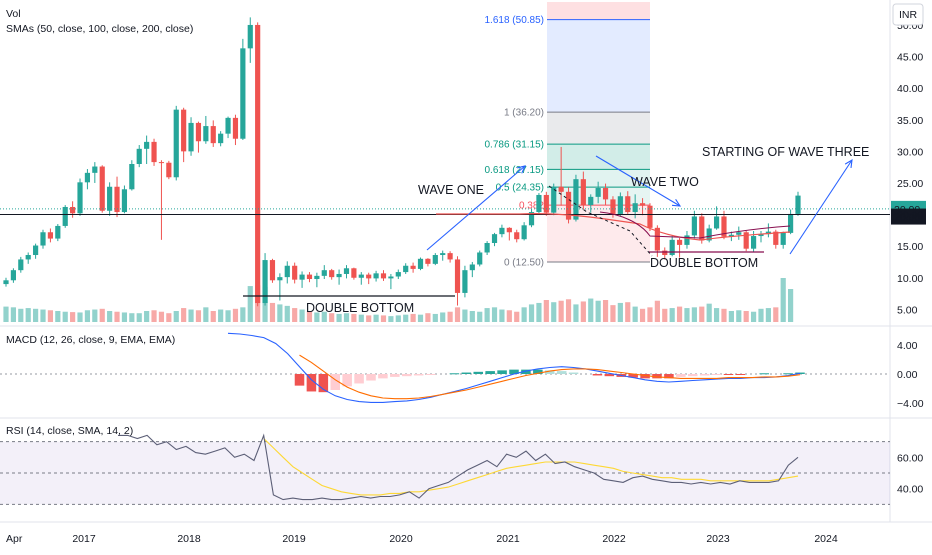  I want to click on x-tick-5: 2021, so click(508, 539).